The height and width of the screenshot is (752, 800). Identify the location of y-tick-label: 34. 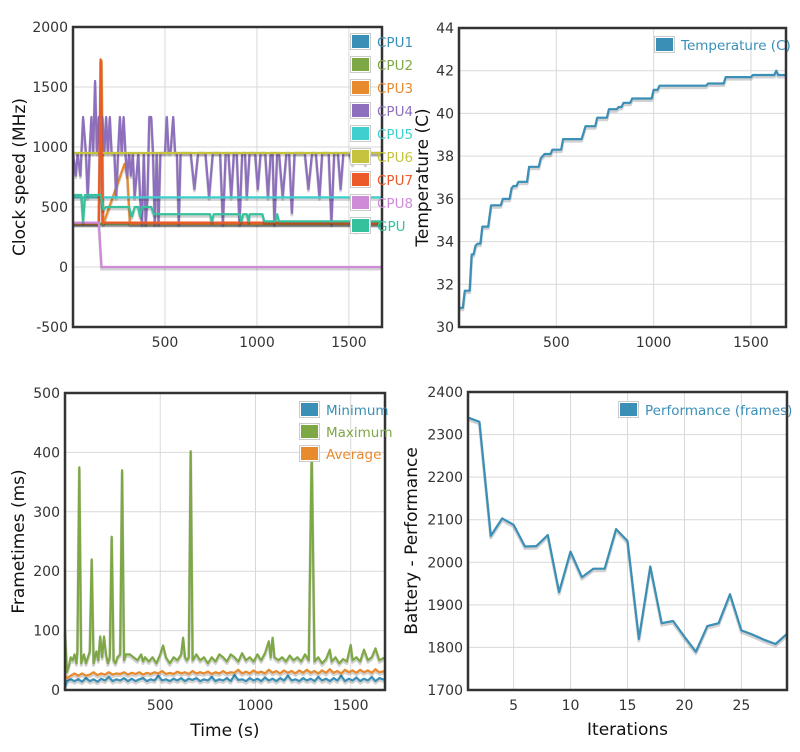
(445, 243).